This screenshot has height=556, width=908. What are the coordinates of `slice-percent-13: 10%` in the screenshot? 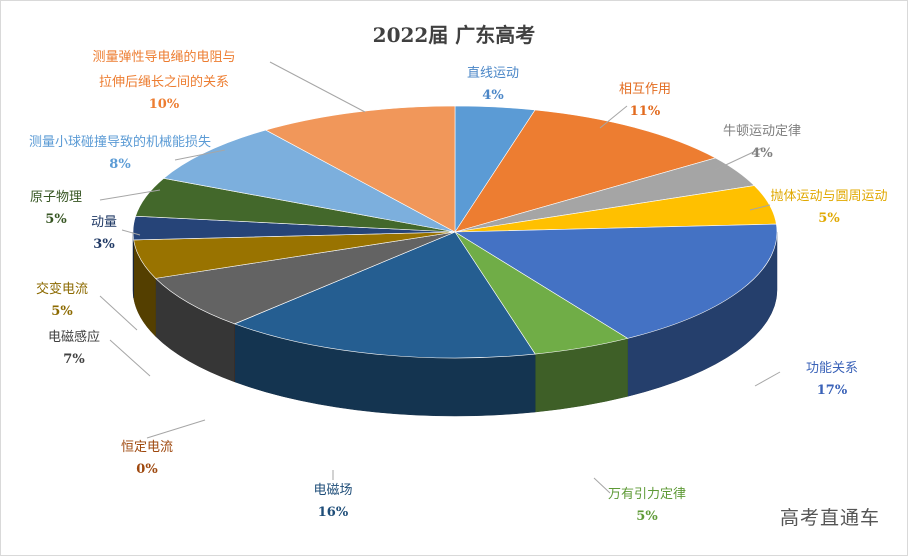 It's located at (164, 104).